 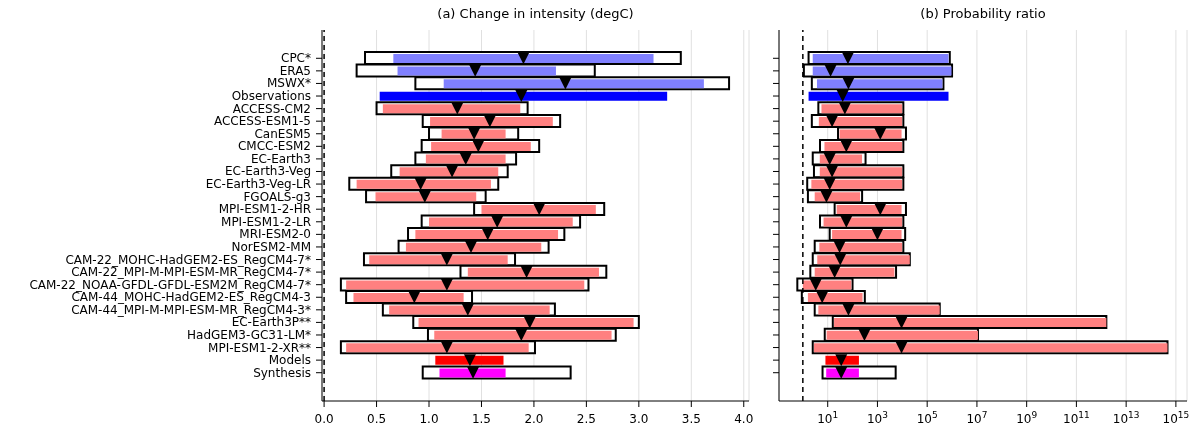 What do you see at coordinates (188, 259) in the screenshot?
I see `y-tick-label: CAM-22_MOHC-HadGEM2-ES_RegCM4-7*` at bounding box center [188, 259].